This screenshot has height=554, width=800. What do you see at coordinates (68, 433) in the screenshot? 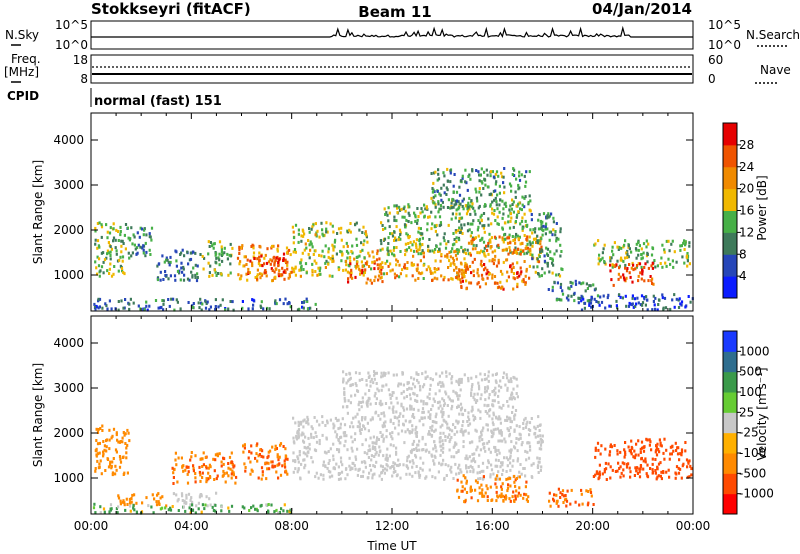
I see `ytick-label: 2000` at bounding box center [68, 433].